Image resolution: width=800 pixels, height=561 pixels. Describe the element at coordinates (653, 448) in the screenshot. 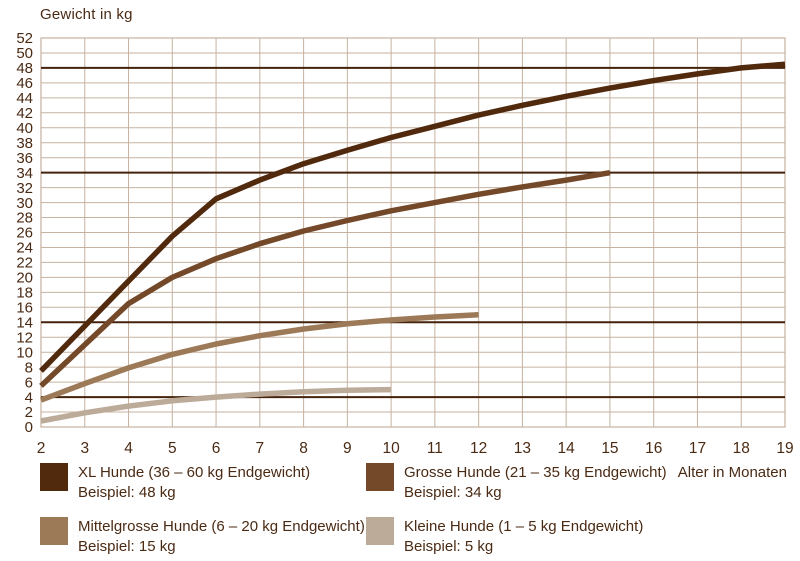

I see `x-tick-label: 16` at that location.